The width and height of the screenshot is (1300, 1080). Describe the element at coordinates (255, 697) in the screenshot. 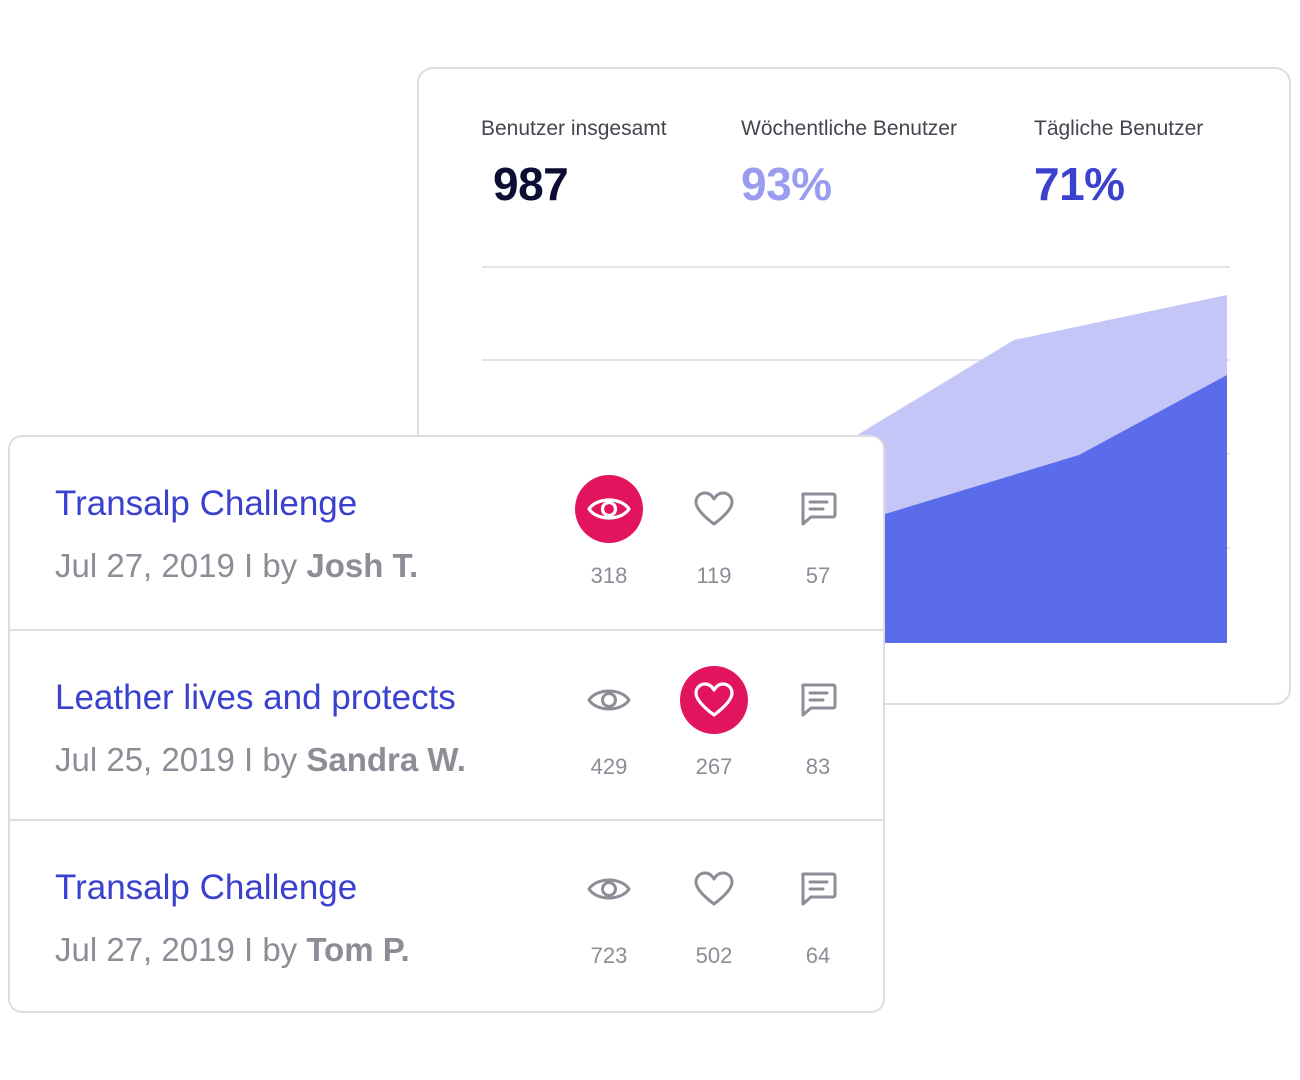

I see `post-title-link: Leather lives and protects` at that location.